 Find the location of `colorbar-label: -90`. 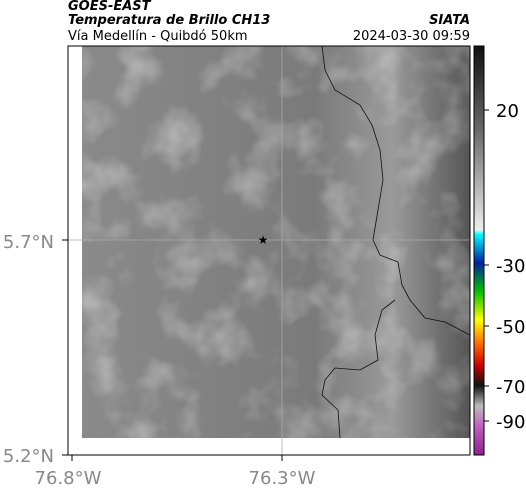

colorbar-label: -90 is located at coordinates (510, 422).